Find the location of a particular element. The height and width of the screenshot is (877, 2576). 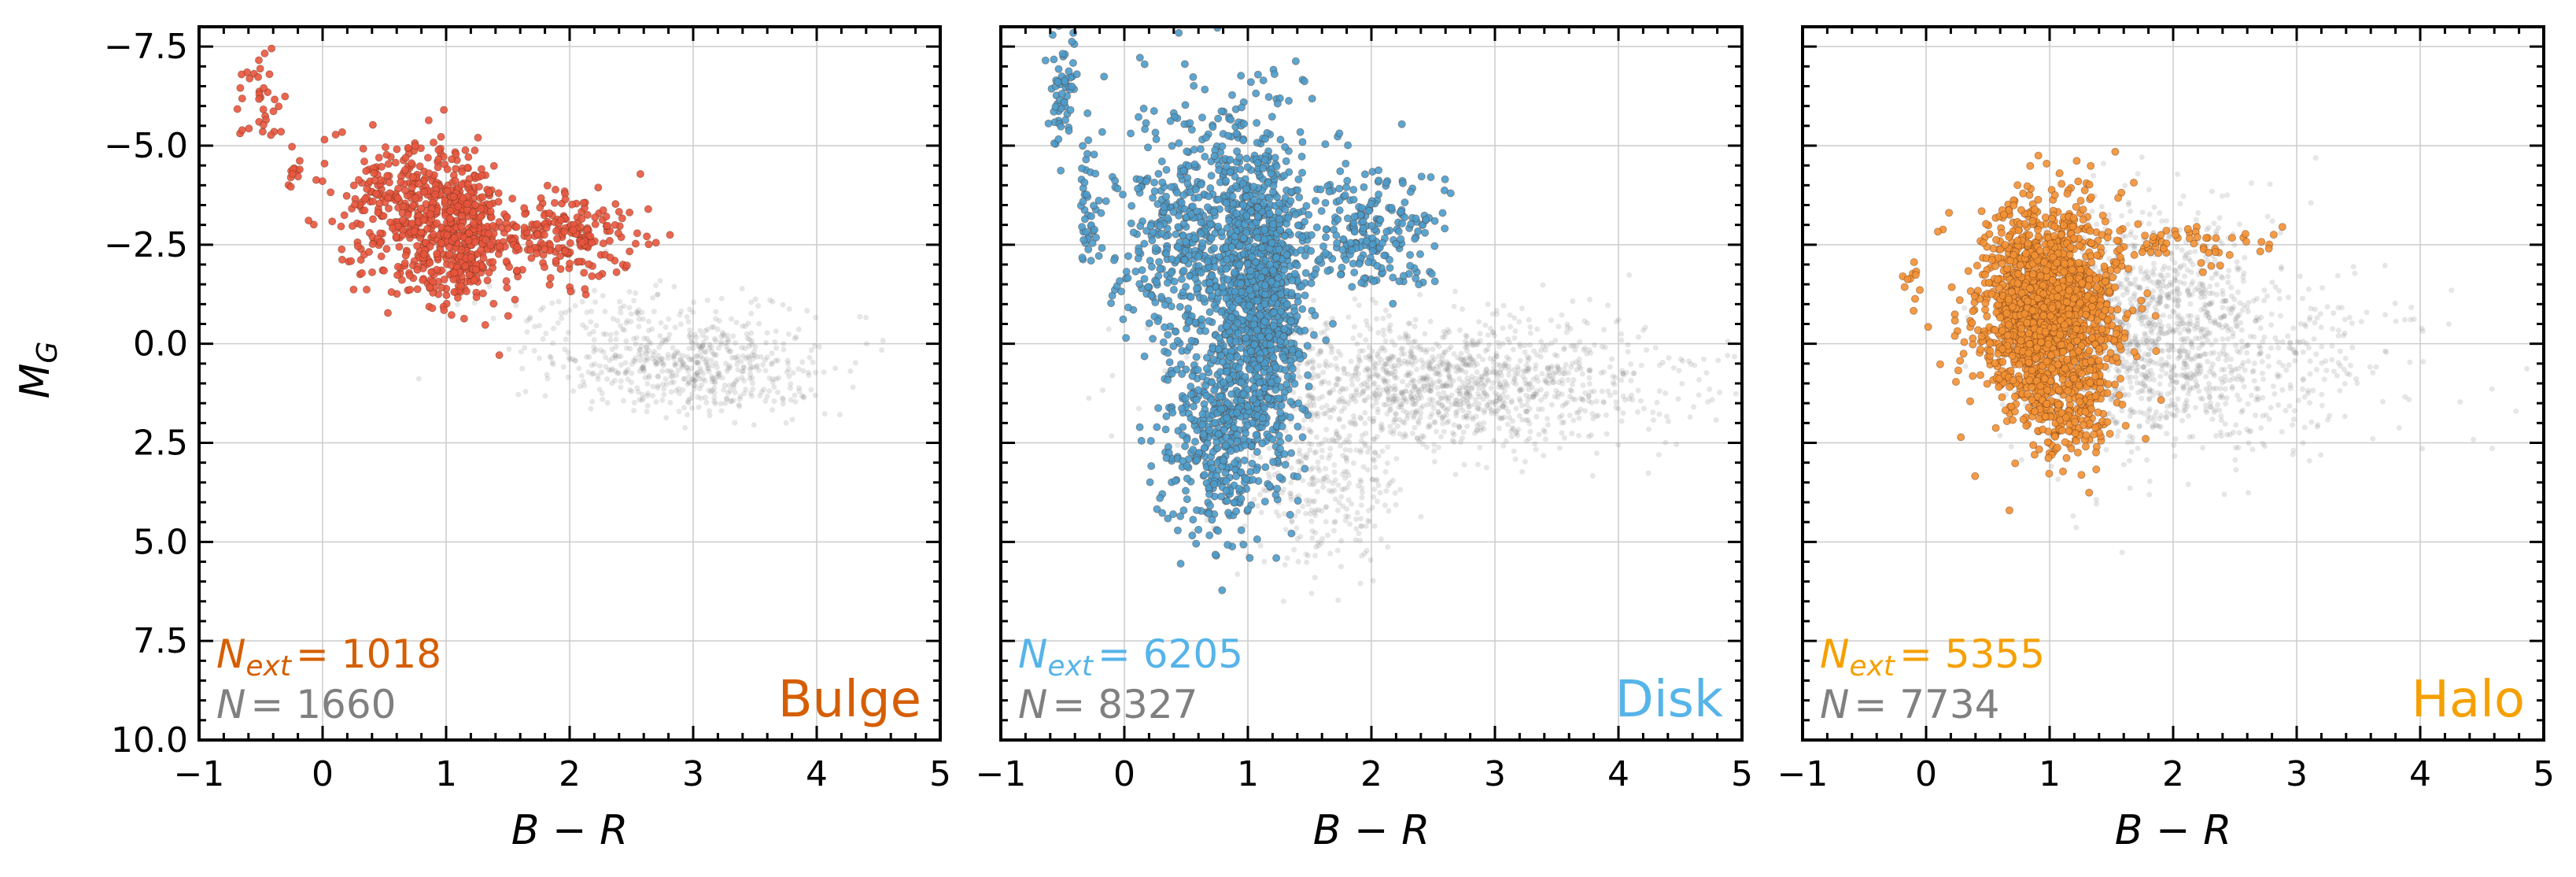

x-tick-label: 5 is located at coordinates (940, 774).